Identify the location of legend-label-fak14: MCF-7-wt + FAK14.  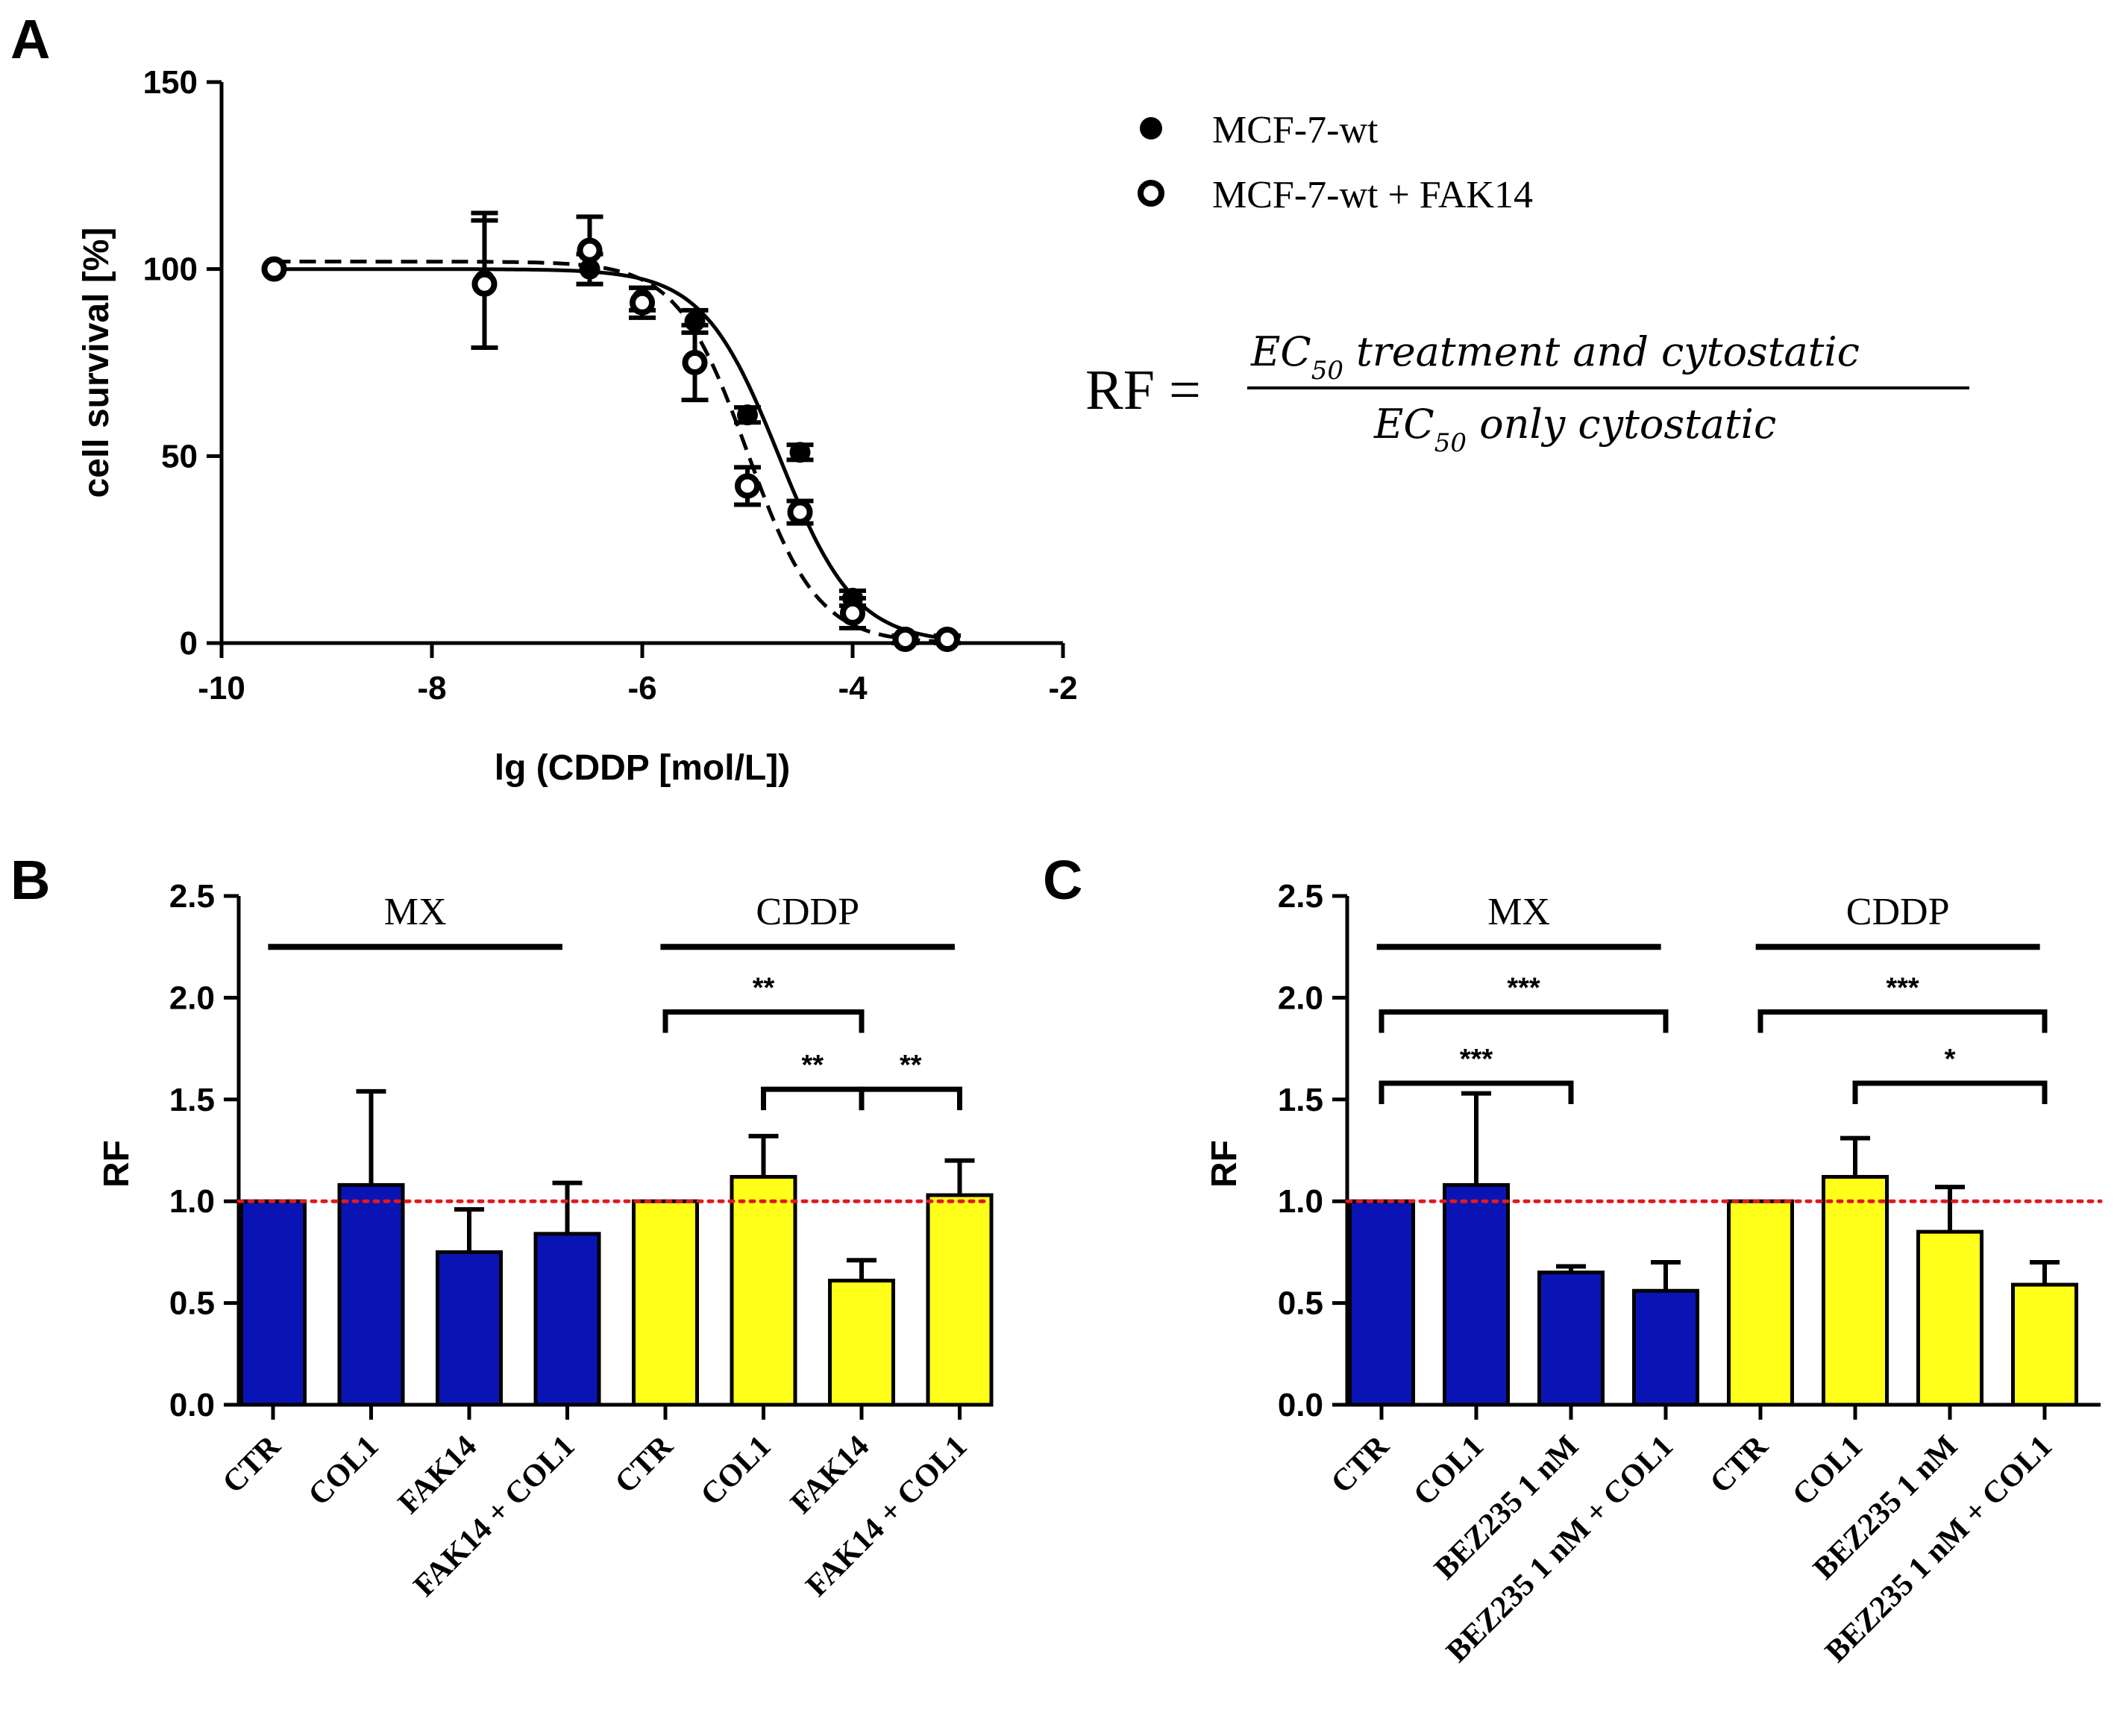
(1372, 195).